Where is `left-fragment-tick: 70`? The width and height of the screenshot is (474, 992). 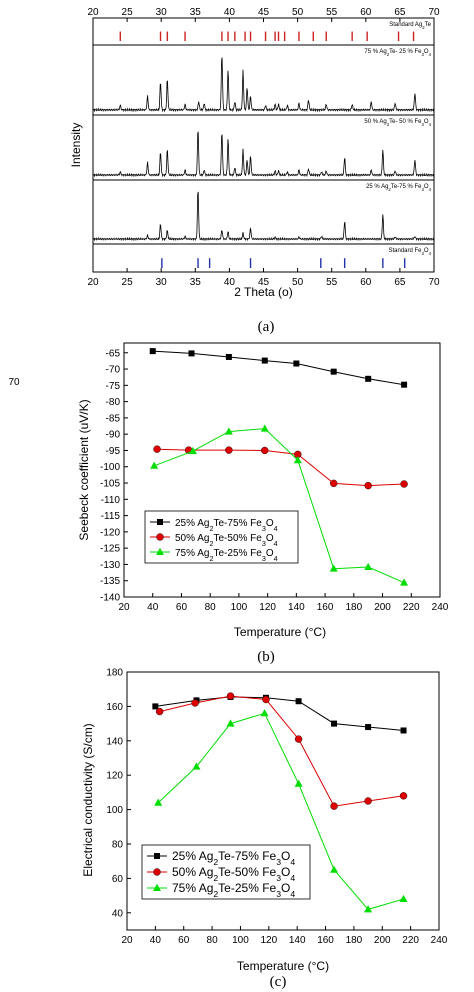 left-fragment-tick: 70 is located at coordinates (14, 382).